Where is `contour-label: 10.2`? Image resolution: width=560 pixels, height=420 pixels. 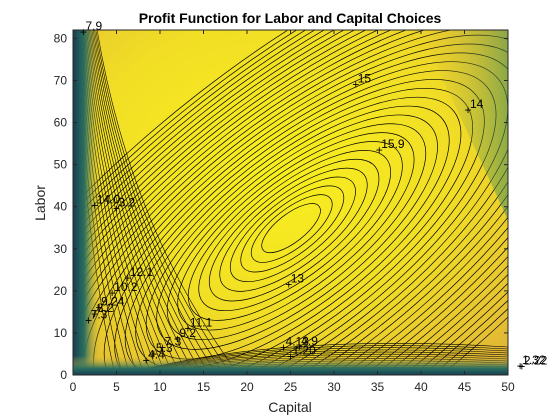
contour-label: 10.2 is located at coordinates (126, 287).